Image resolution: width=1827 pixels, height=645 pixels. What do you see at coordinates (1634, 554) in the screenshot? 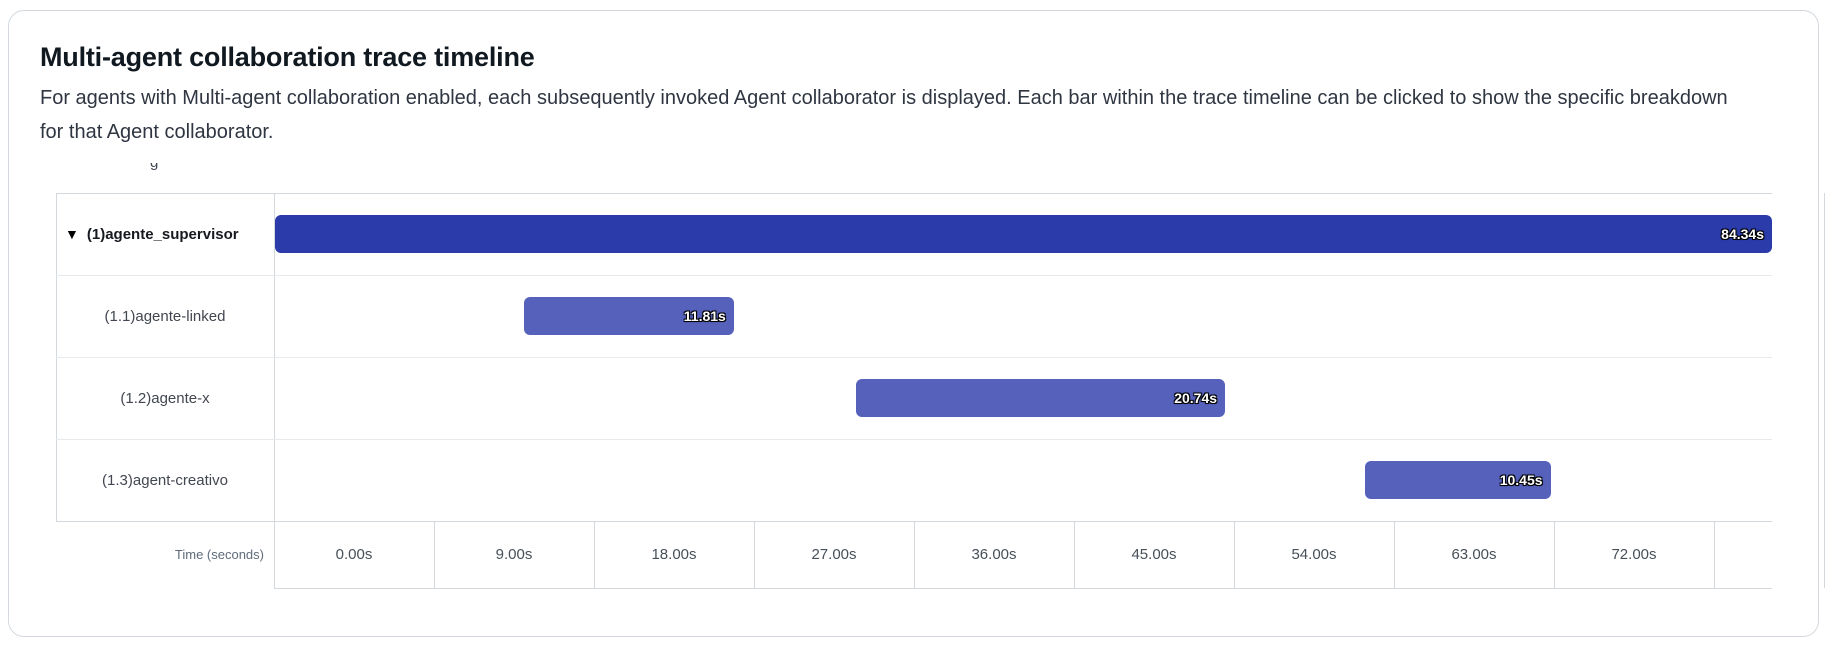
I see `time-tick-cell: 72.00s` at bounding box center [1634, 554].